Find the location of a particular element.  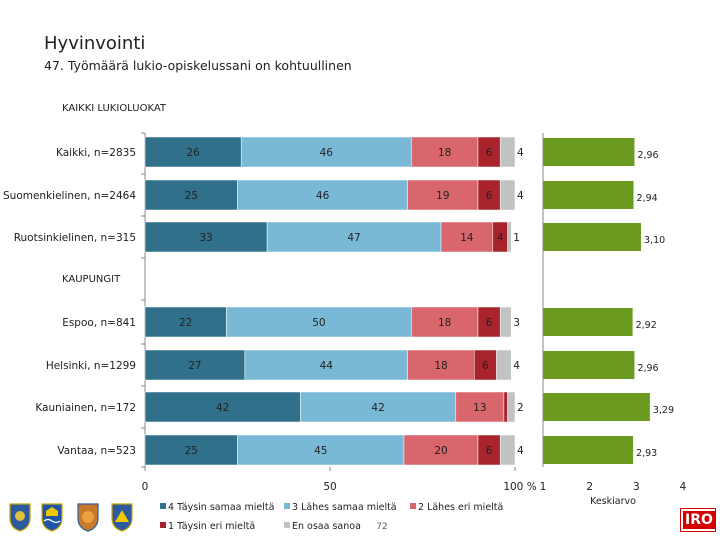

data-label: 42 is located at coordinates (377, 408).